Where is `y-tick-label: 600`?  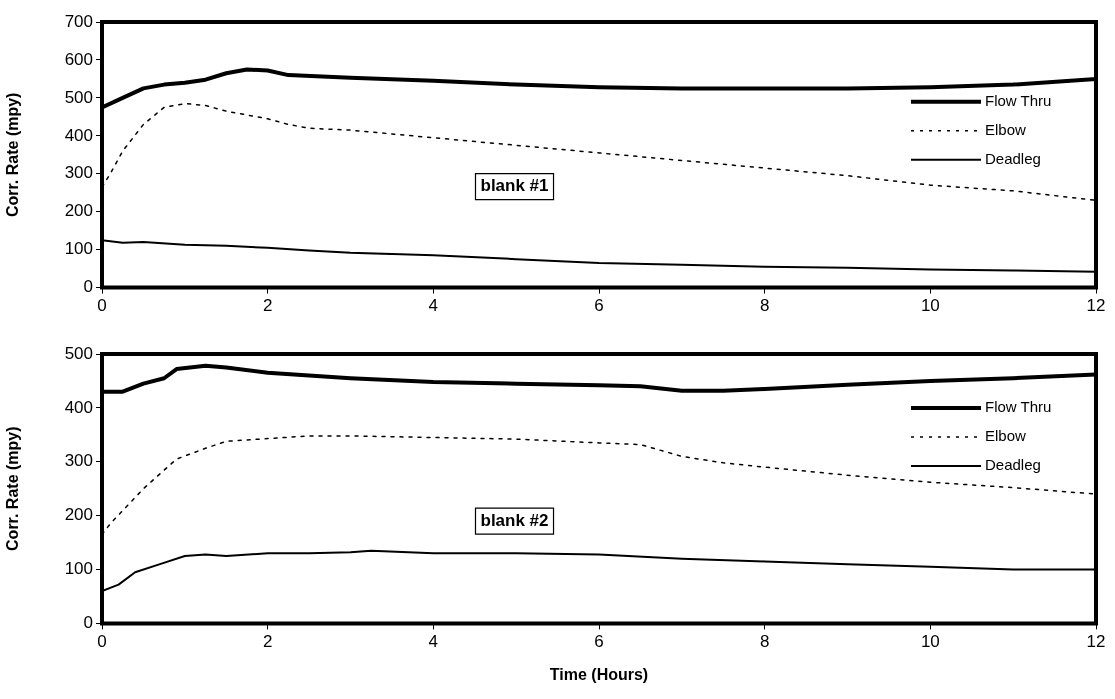
y-tick-label: 600 is located at coordinates (78, 59).